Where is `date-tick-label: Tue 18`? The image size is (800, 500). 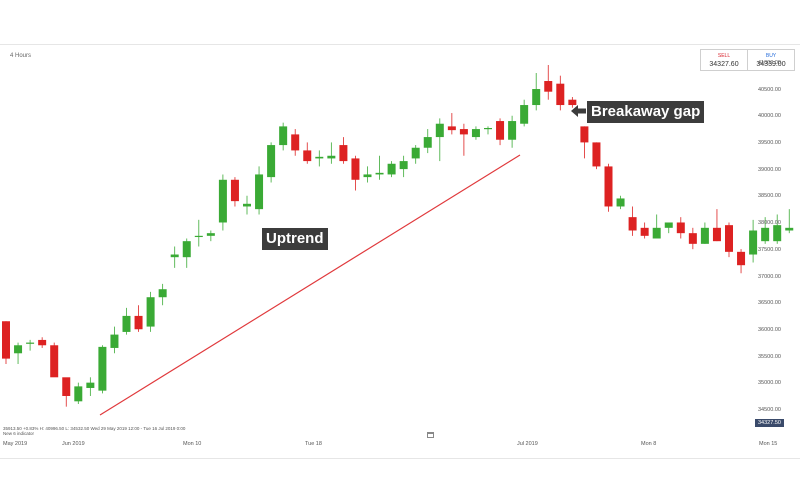
date-tick-label: Tue 18 is located at coordinates (313, 444).